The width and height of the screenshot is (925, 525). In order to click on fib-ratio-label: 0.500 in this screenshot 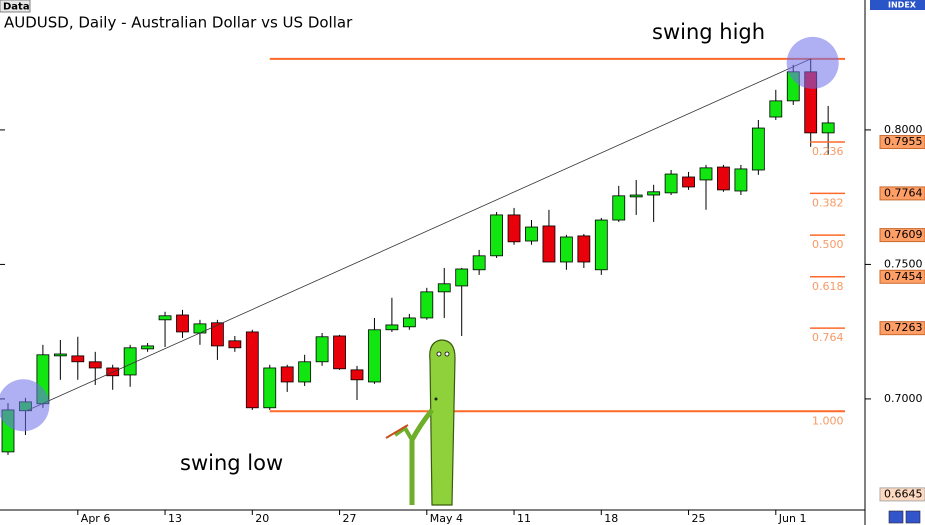, I will do `click(828, 244)`.